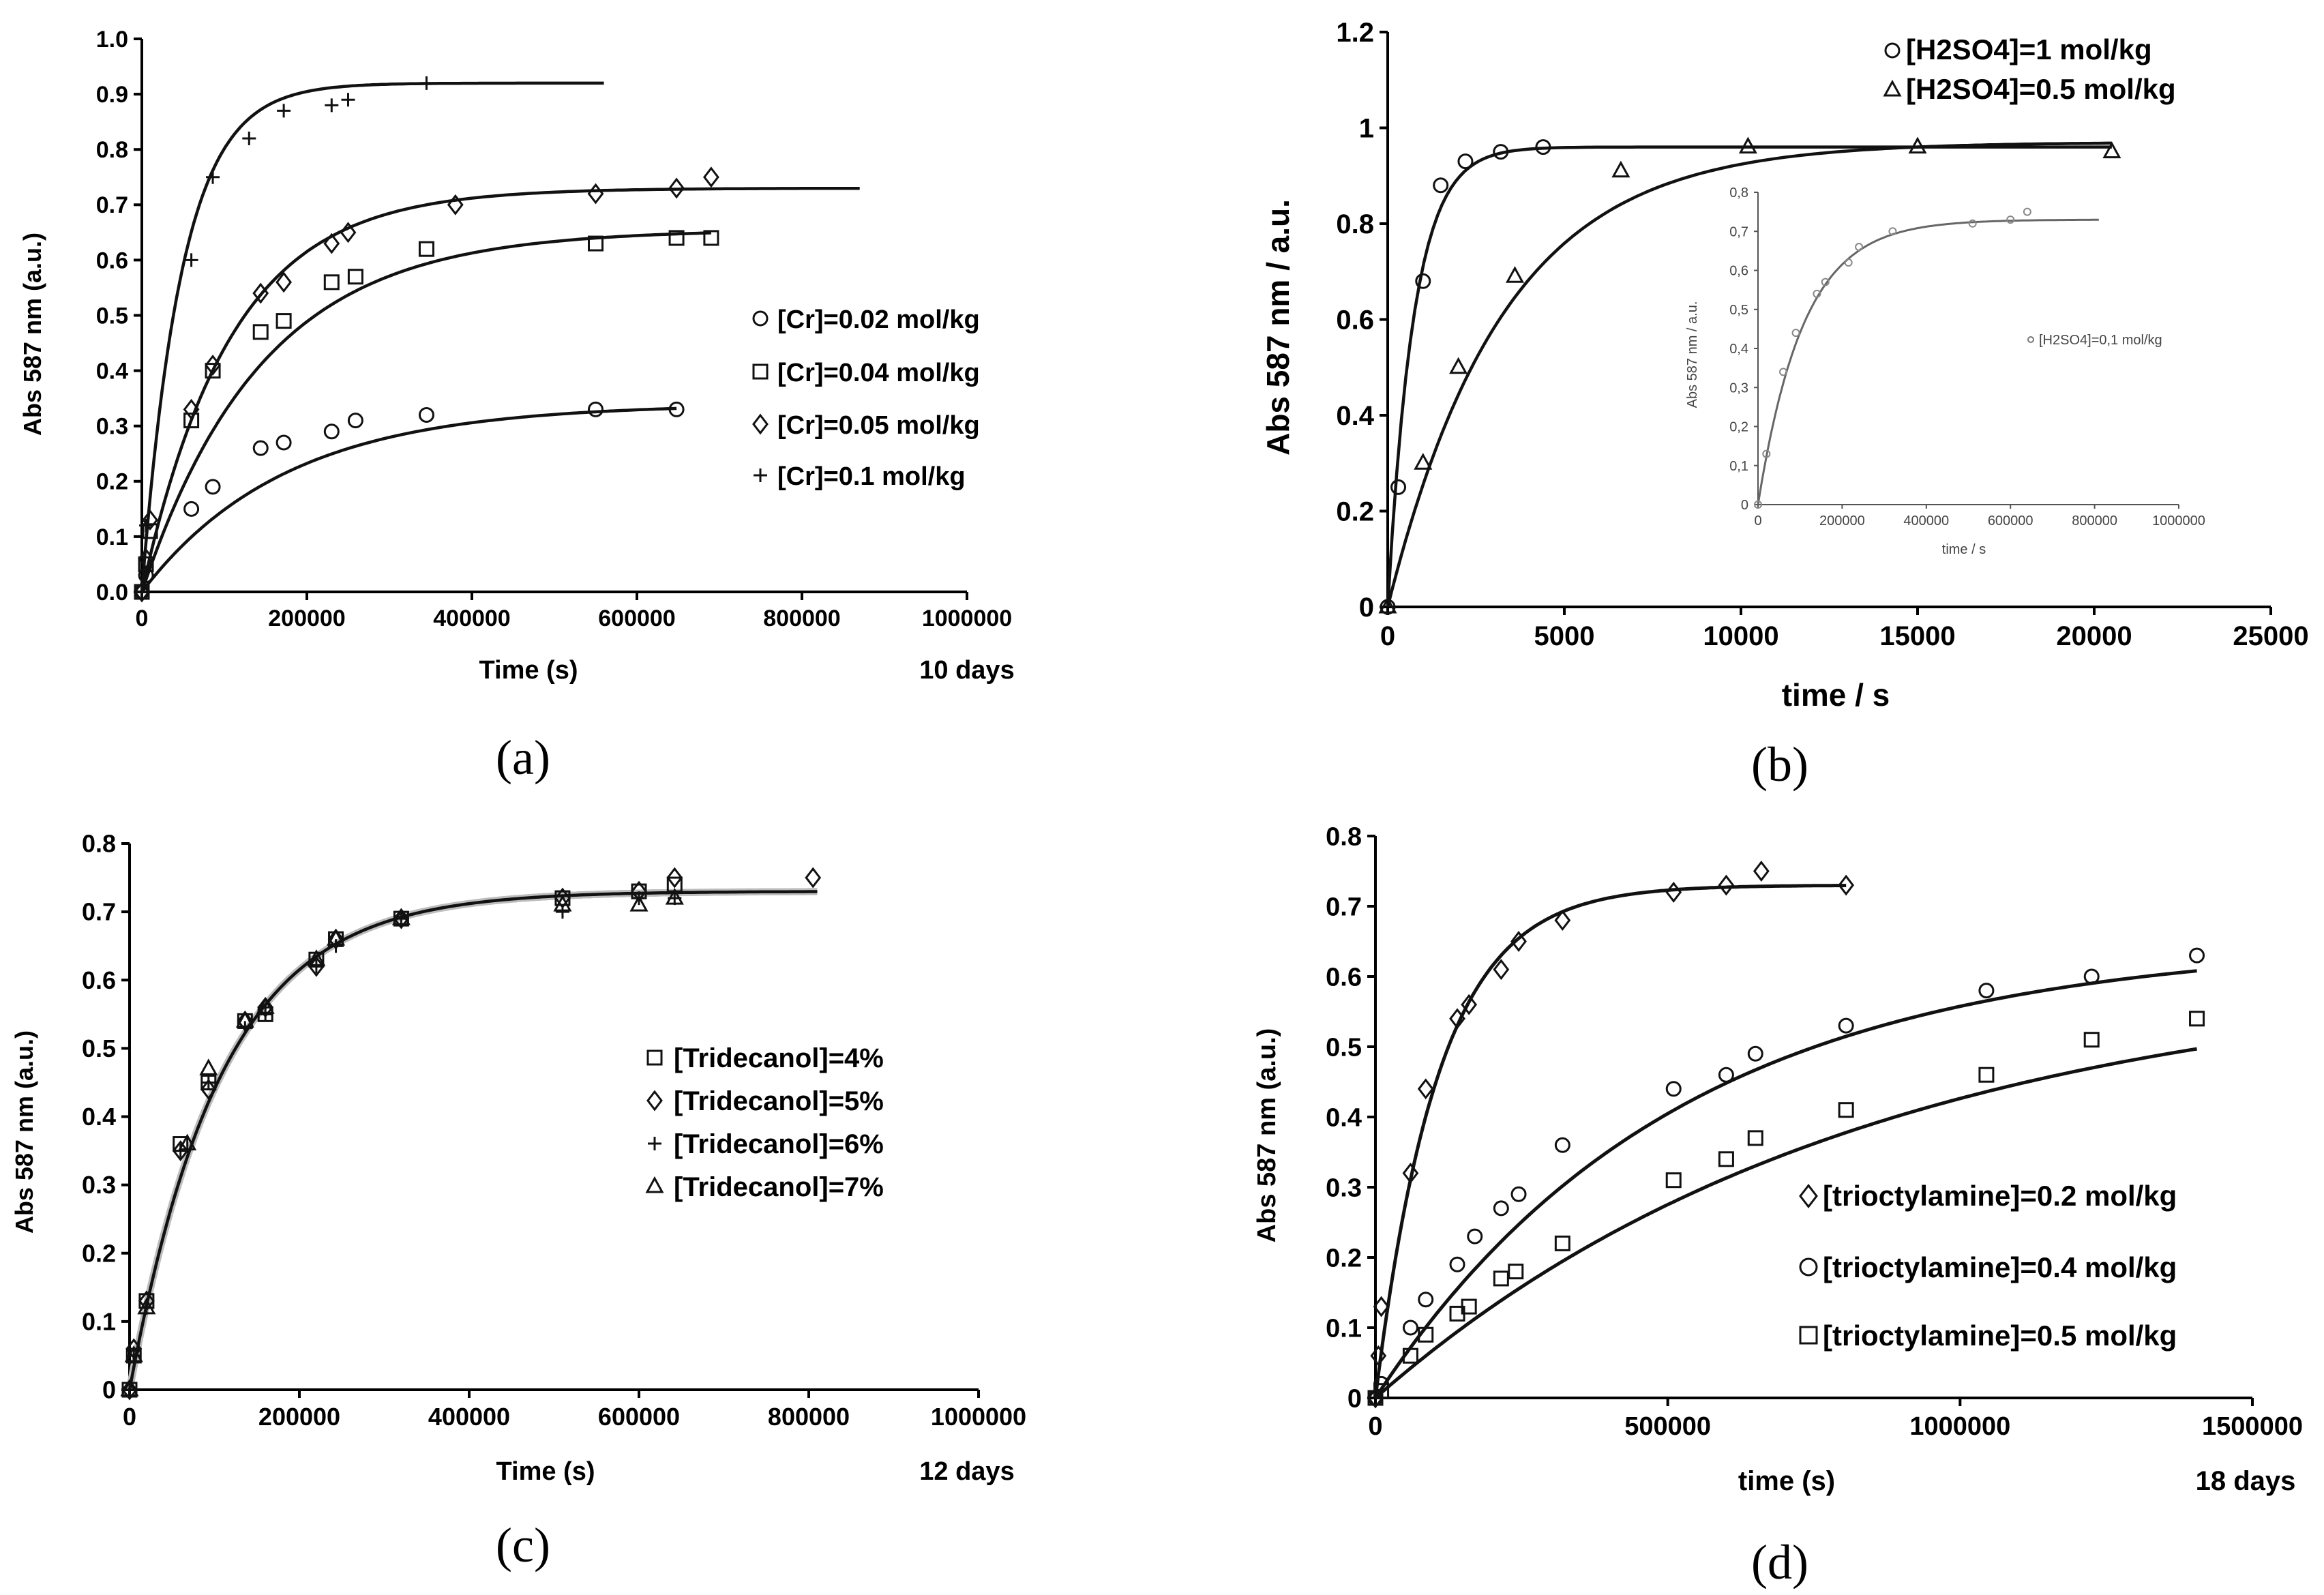 This screenshot has width=2324, height=1595. I want to click on d-data-marks, so click(1786, 1135).